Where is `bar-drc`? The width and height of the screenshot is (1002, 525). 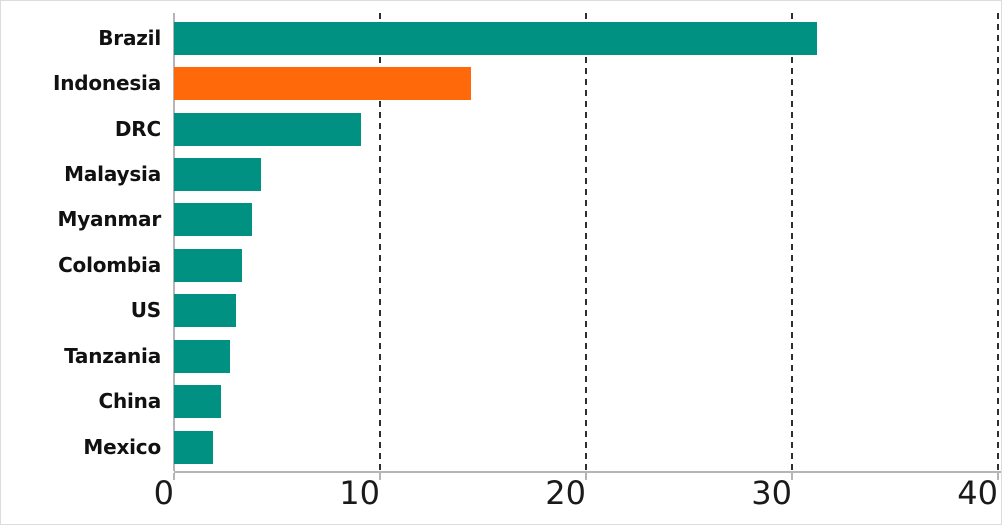 bar-drc is located at coordinates (268, 129).